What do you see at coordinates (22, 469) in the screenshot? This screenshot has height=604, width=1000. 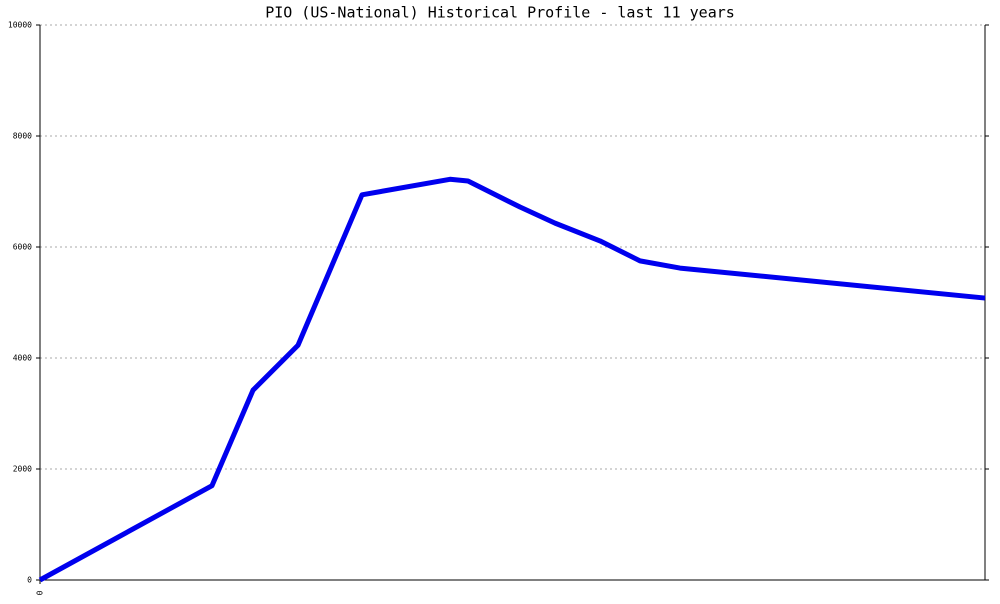 I see `y-tick-label: 2000` at bounding box center [22, 469].